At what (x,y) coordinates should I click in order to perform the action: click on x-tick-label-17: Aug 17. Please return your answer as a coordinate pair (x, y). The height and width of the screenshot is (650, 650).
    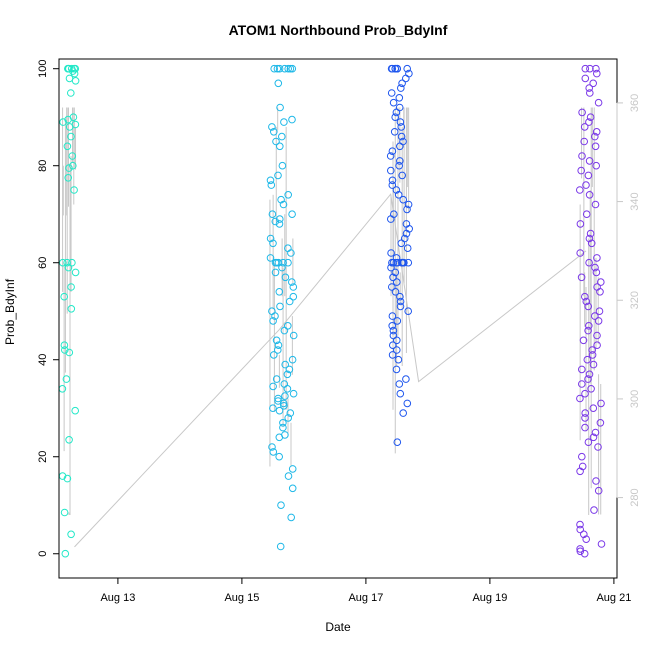
    Looking at the image, I should click on (365, 598).